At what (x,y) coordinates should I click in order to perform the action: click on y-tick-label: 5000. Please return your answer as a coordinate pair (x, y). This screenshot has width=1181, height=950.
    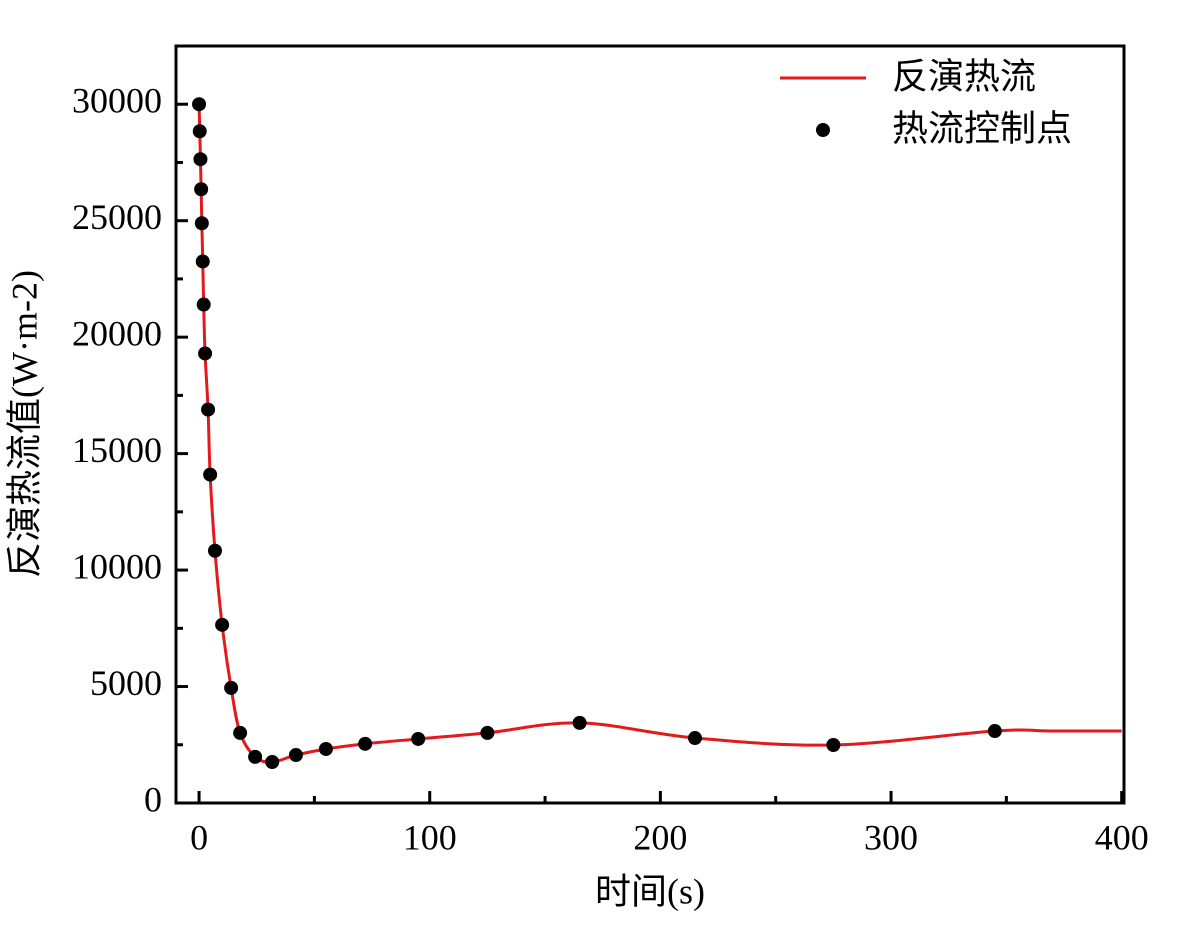
    Looking at the image, I should click on (126, 683).